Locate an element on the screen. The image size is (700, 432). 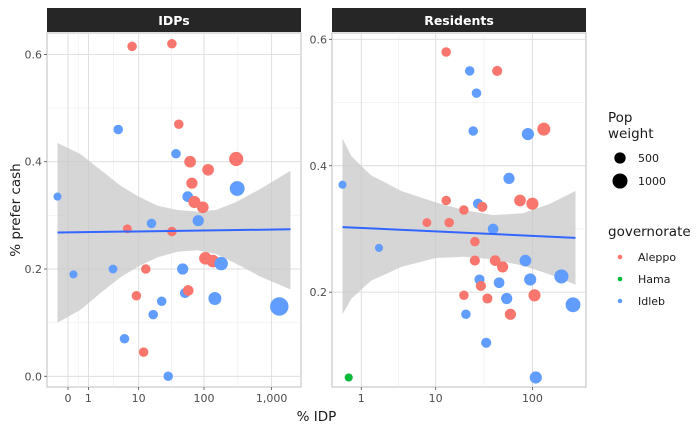
x-axis-title: % IDP is located at coordinates (317, 417).